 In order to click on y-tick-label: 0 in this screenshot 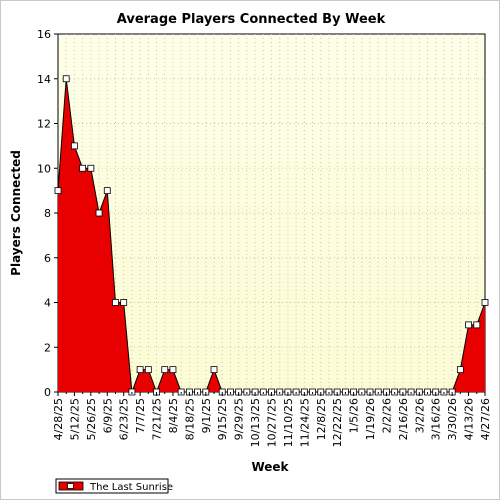, I will do `click(47, 392)`.